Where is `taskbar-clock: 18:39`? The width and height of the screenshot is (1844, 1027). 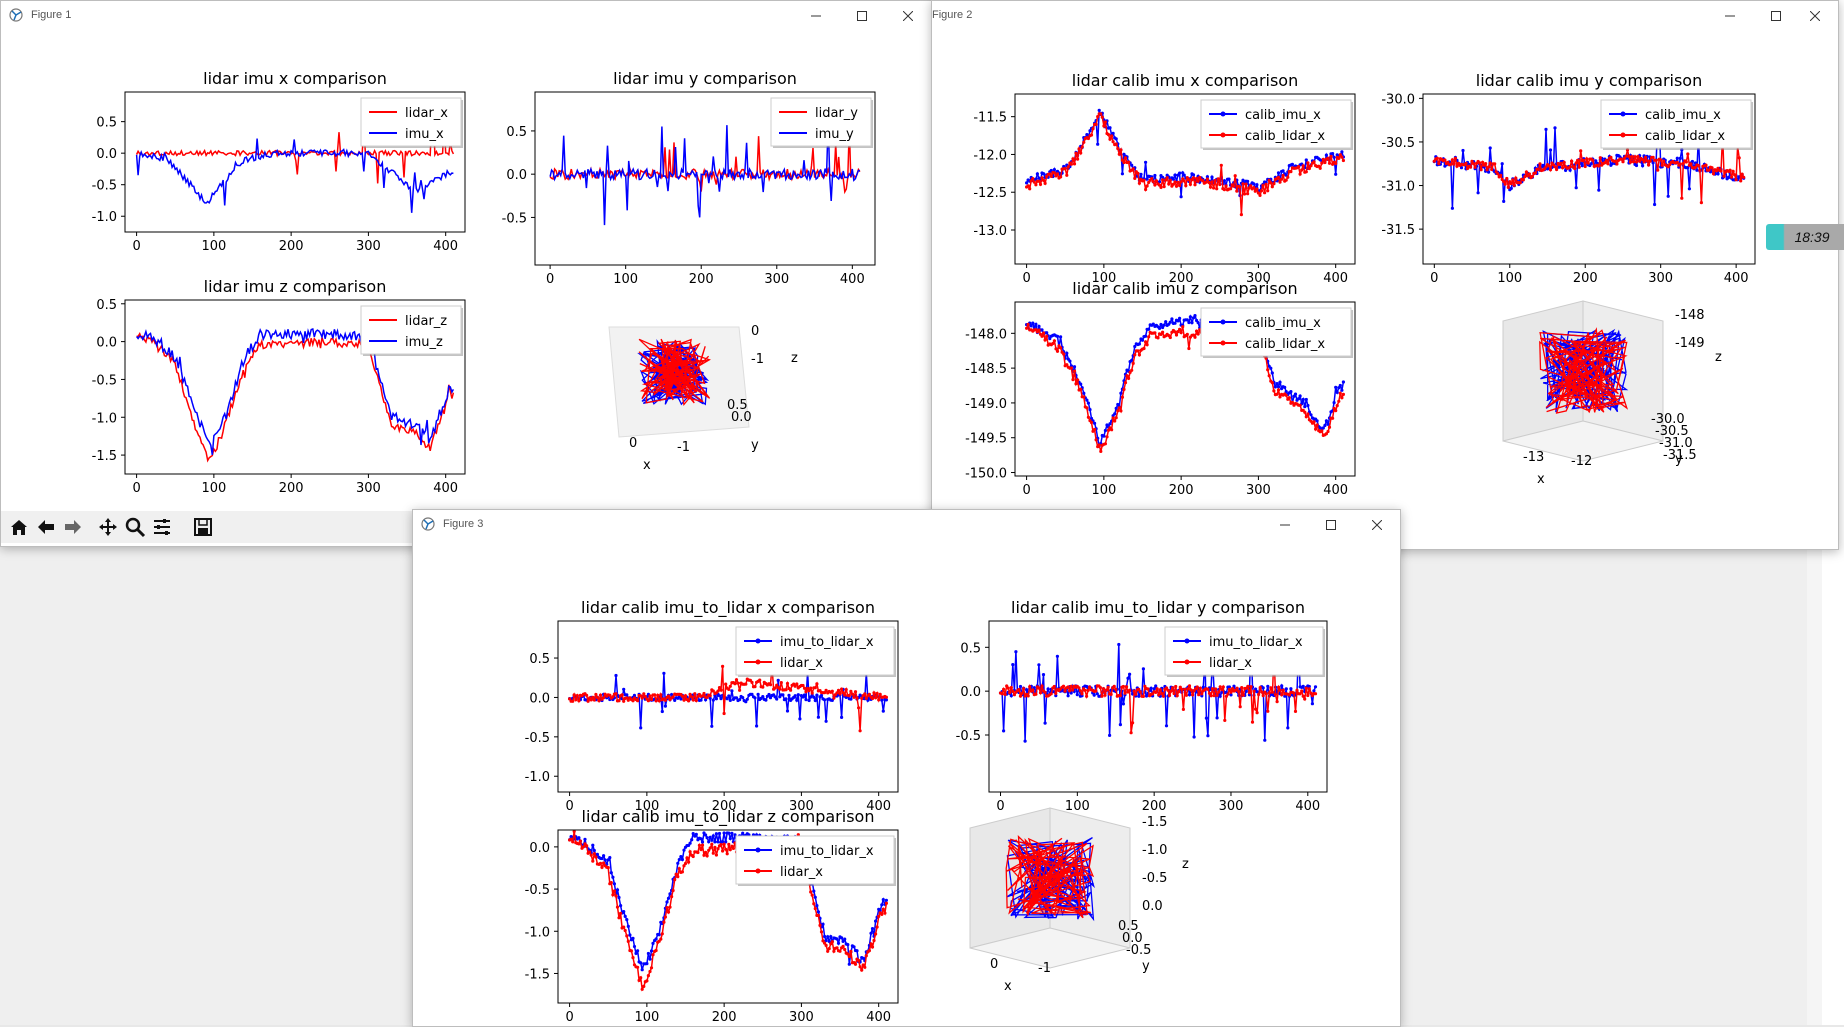 taskbar-clock: 18:39 is located at coordinates (1805, 237).